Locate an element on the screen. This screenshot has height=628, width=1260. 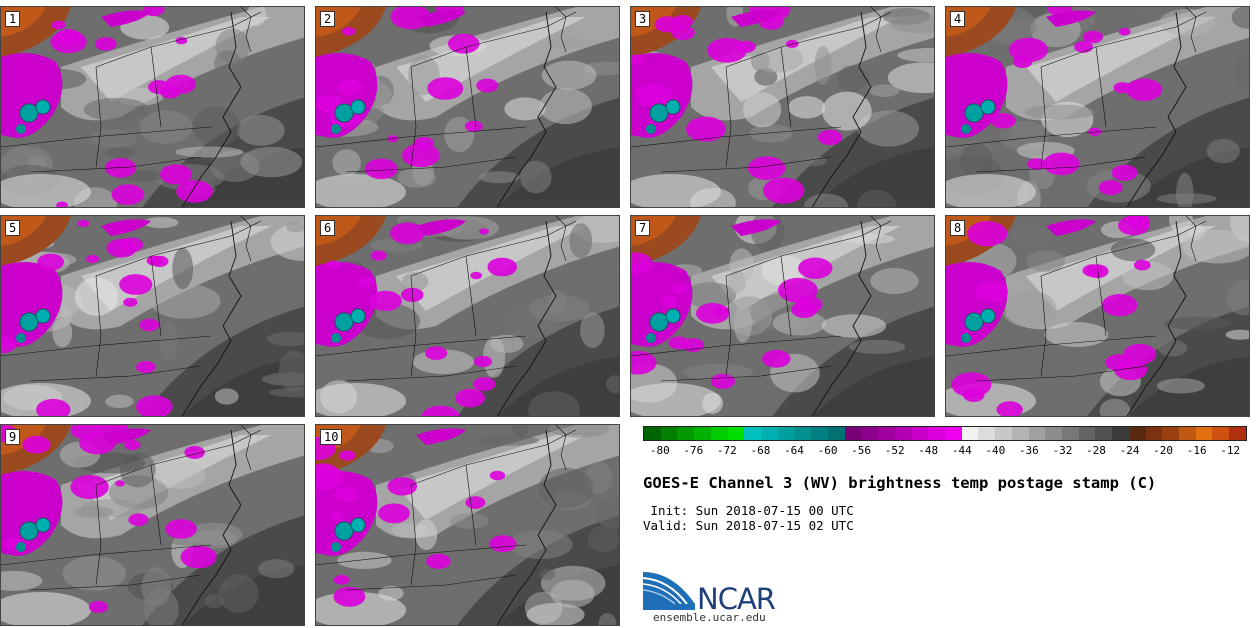
panel-number: 6 is located at coordinates (328, 228).